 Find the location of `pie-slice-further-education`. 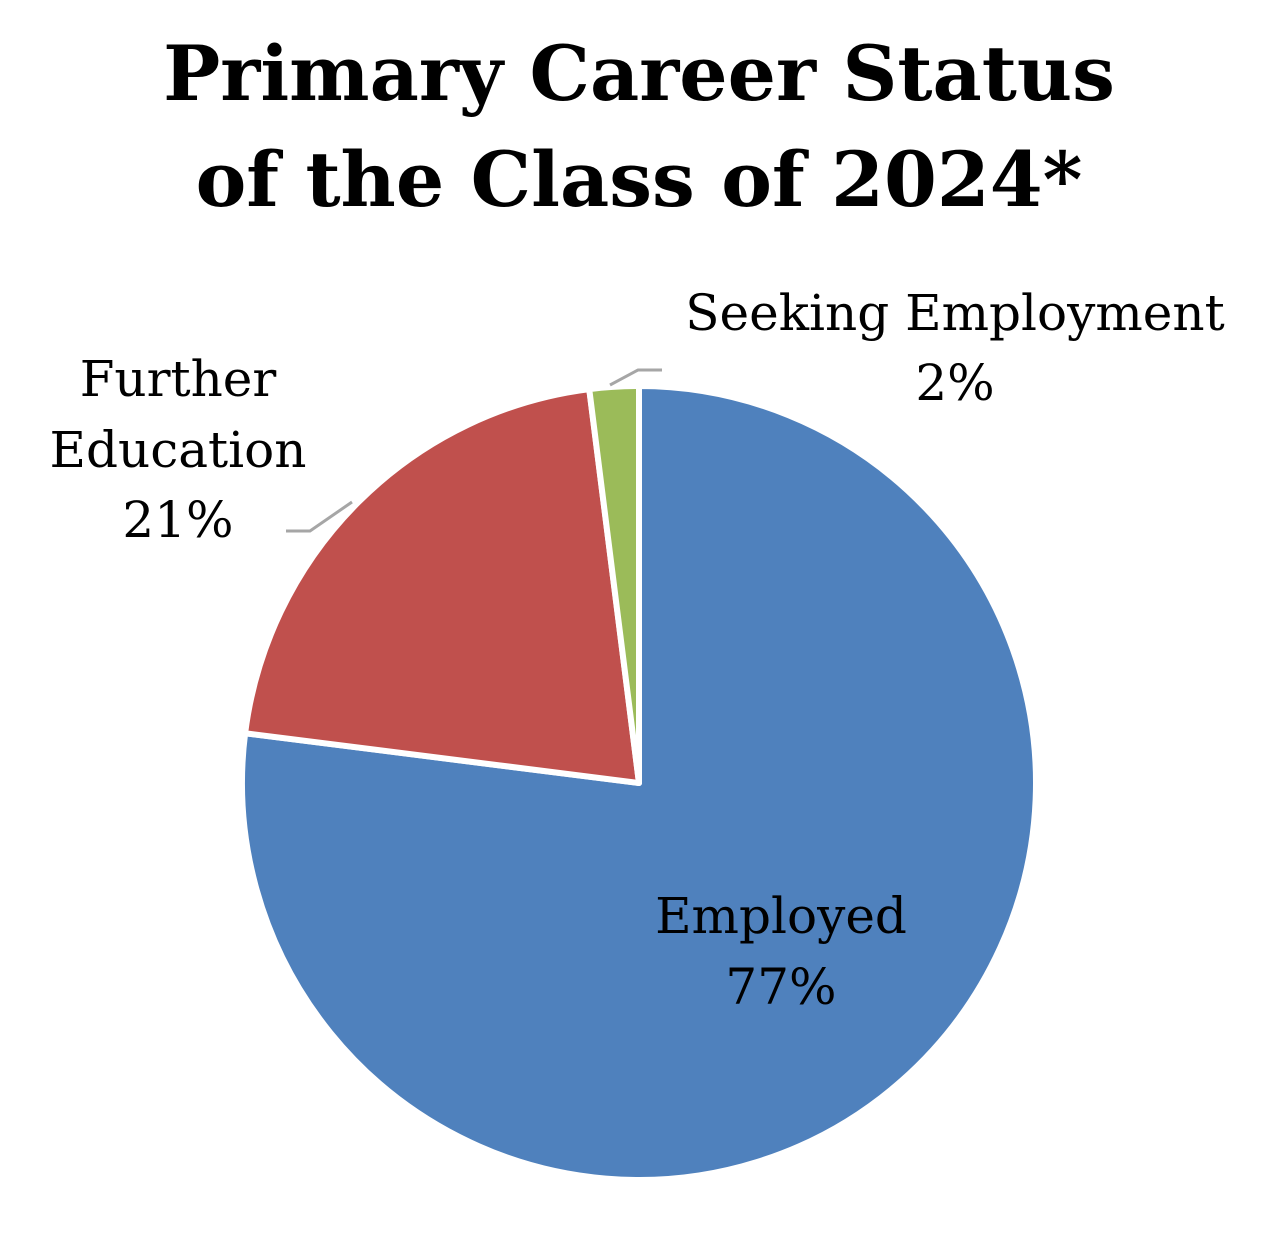

pie-slice-further-education is located at coordinates (442, 586).